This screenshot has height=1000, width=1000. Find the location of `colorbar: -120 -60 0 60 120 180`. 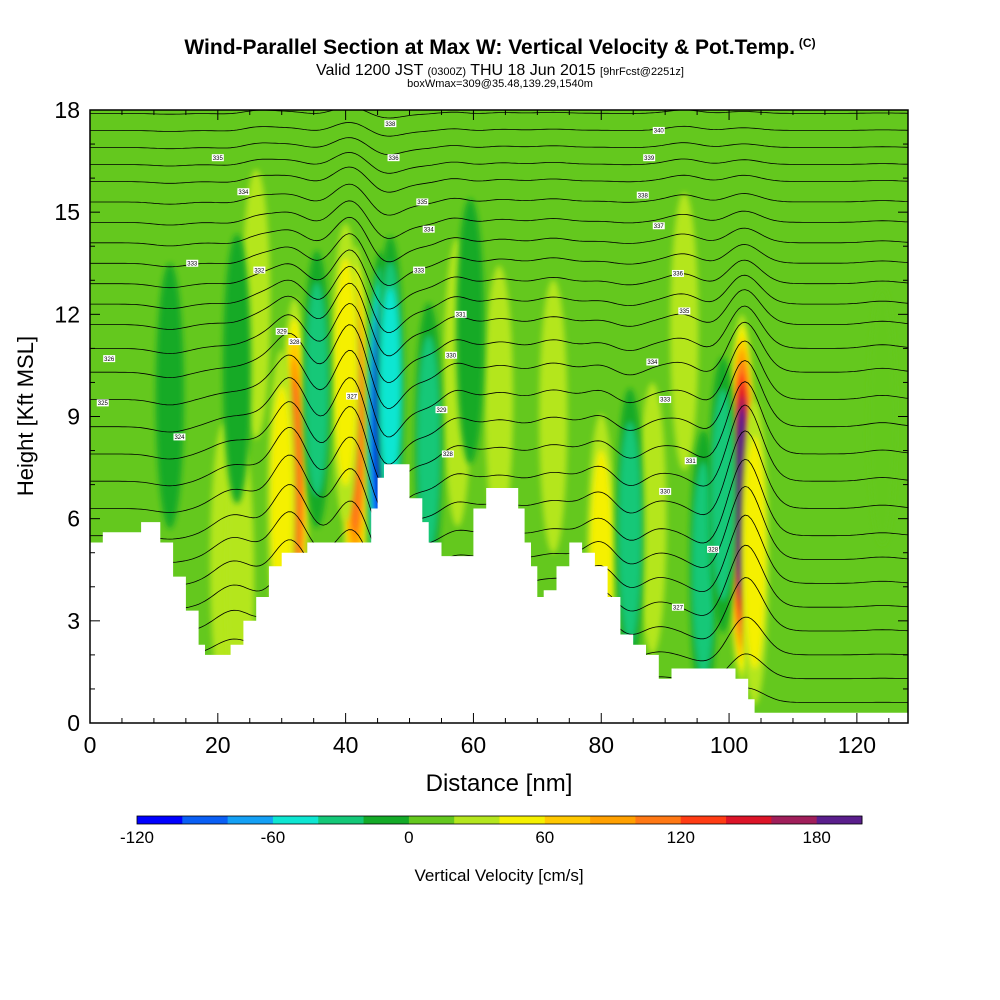

colorbar: -120 -60 0 60 120 180 is located at coordinates (491, 831).